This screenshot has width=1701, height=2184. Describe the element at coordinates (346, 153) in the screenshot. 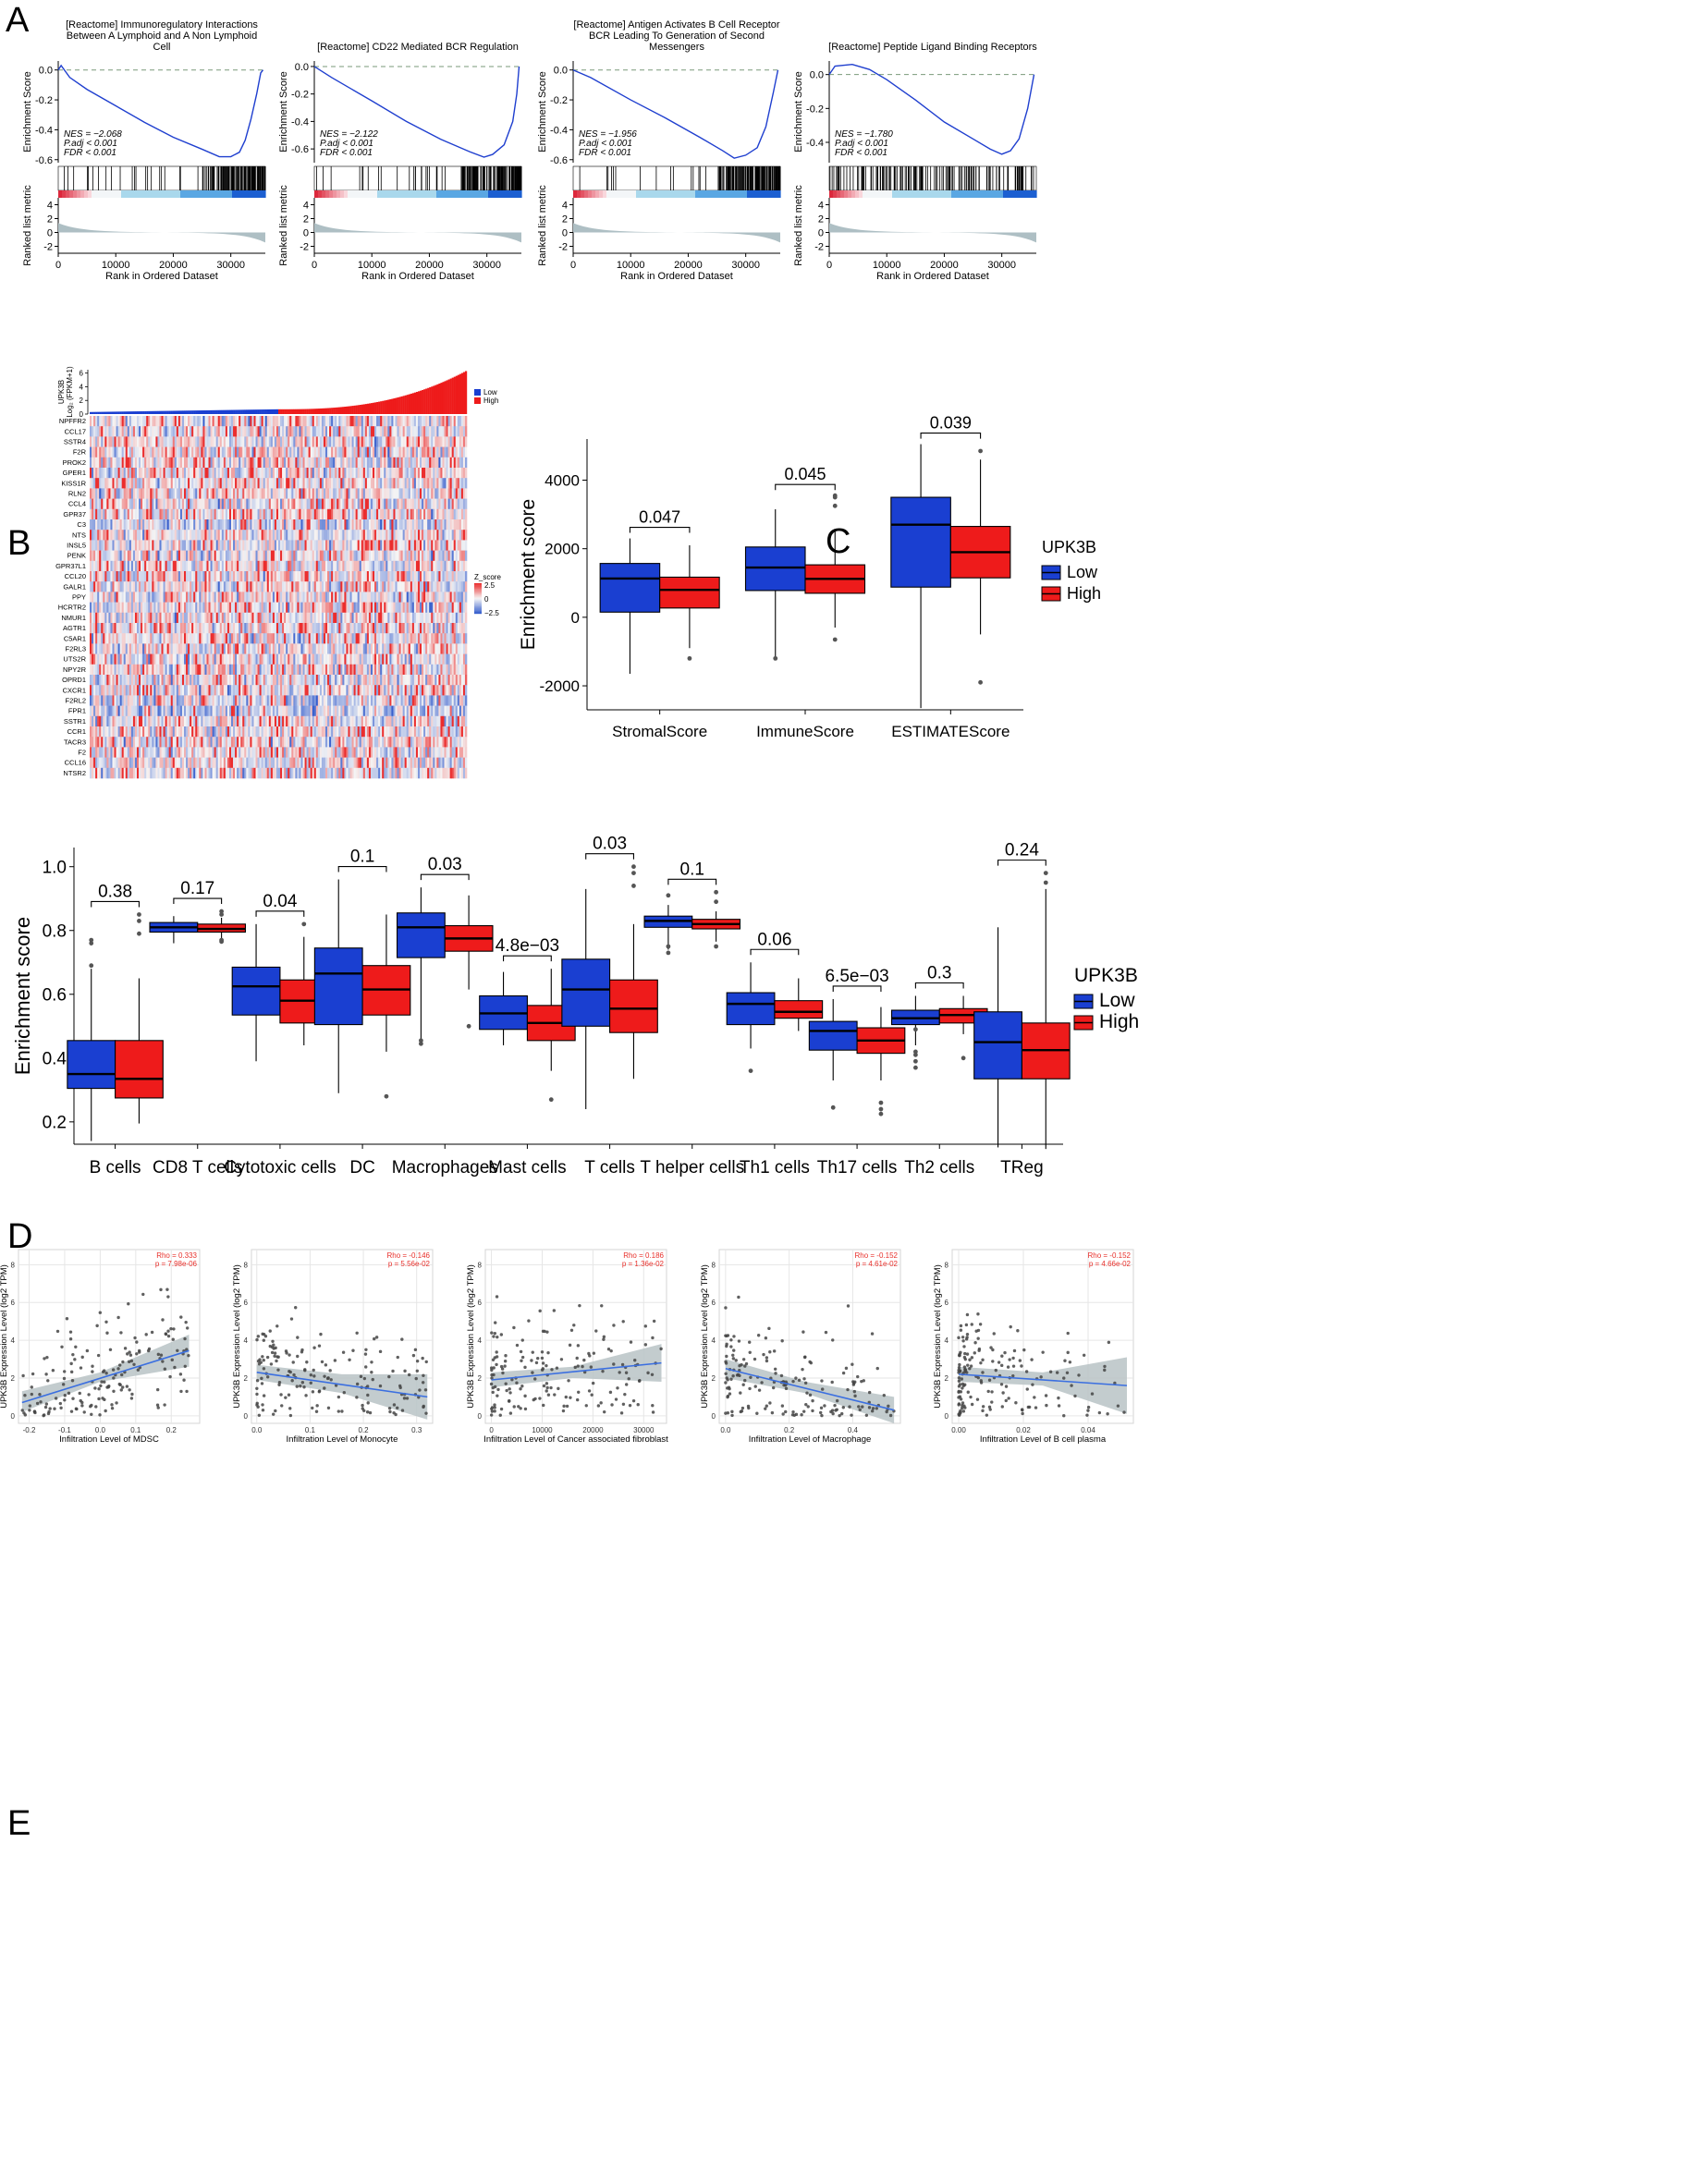

I see `gsea-stat: FDR < 0.001` at that location.